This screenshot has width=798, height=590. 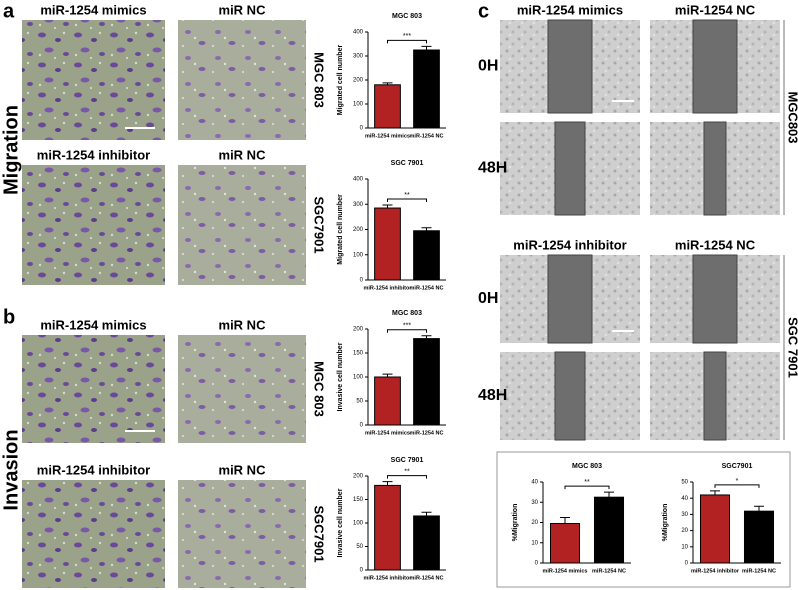 I want to click on y-tick-label: 300, so click(x=358, y=205).